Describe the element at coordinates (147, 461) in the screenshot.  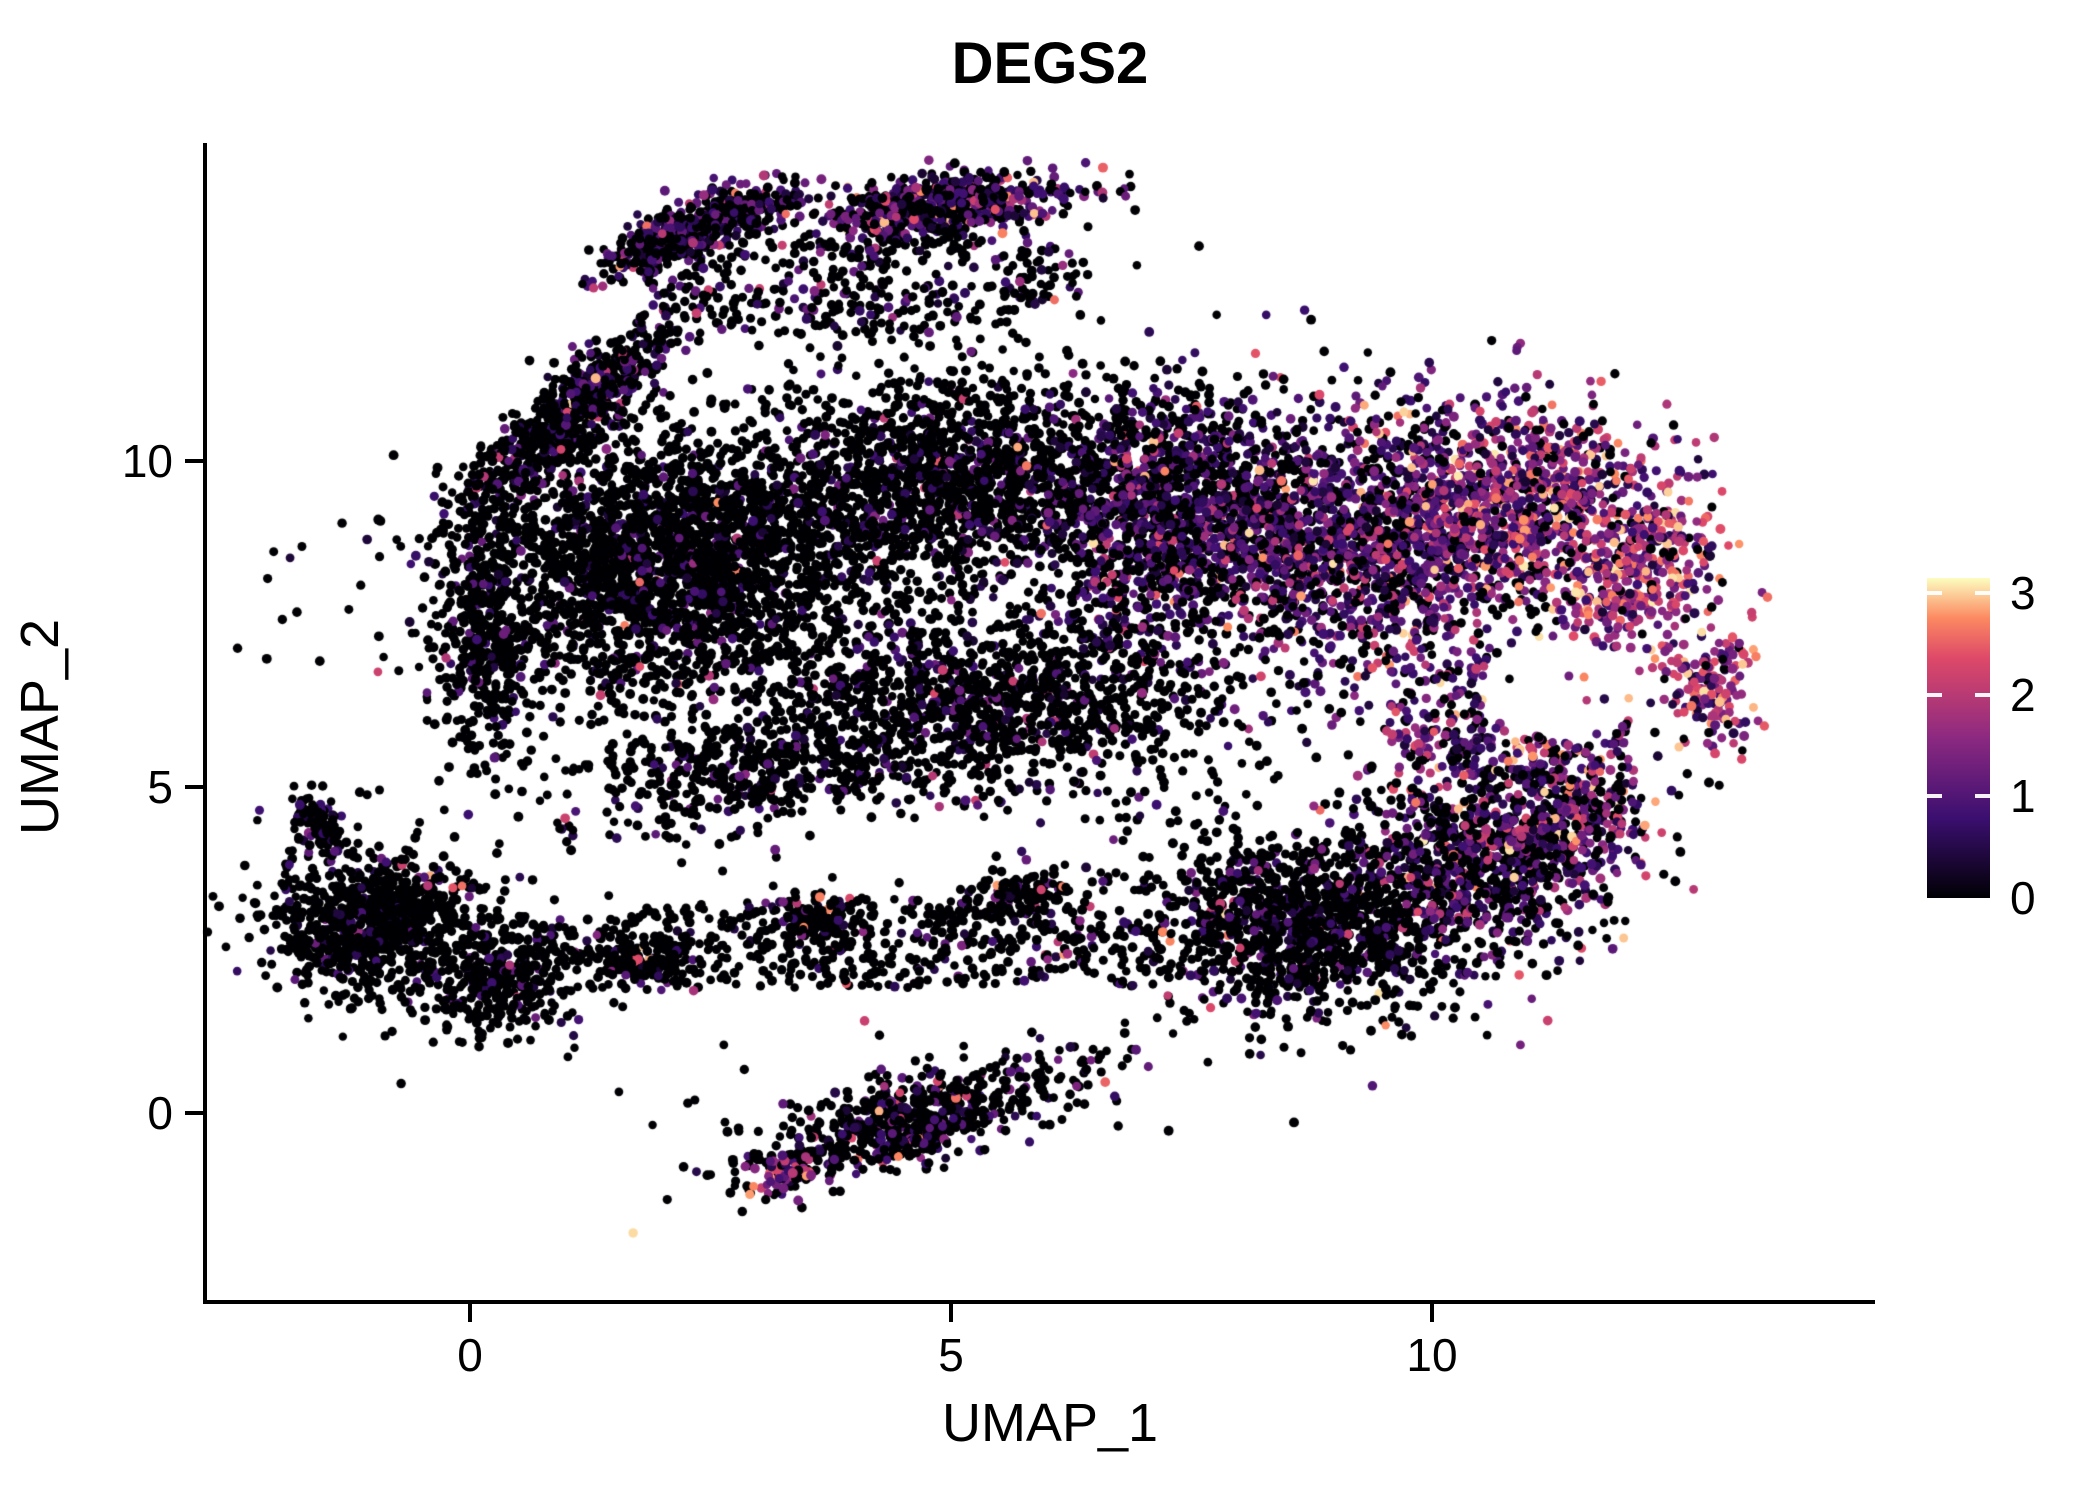
I see `y-tick-label: 10` at that location.